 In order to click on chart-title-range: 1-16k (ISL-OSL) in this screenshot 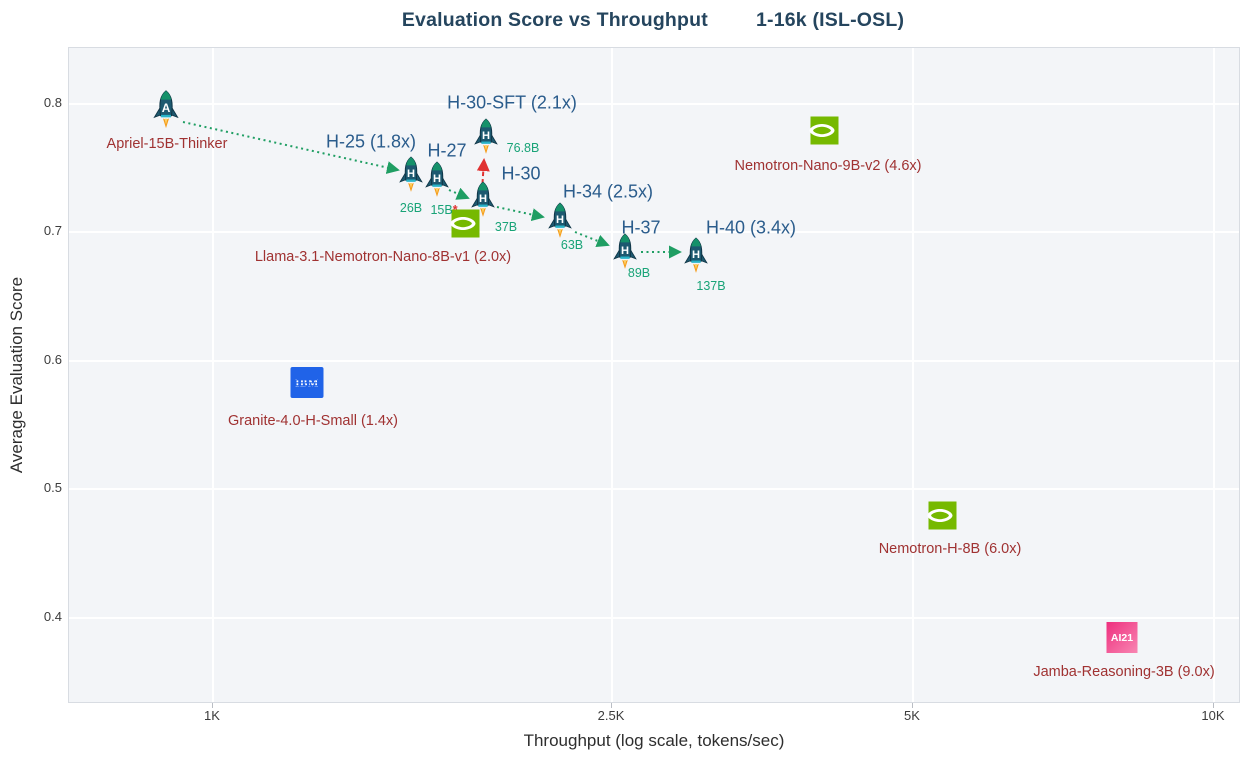, I will do `click(830, 20)`.